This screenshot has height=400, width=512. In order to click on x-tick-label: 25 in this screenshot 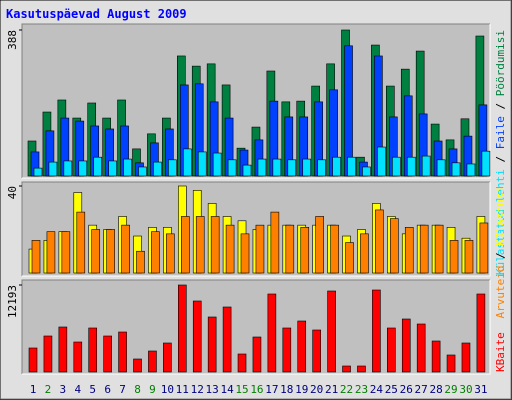, I will do `click(391, 389)`.